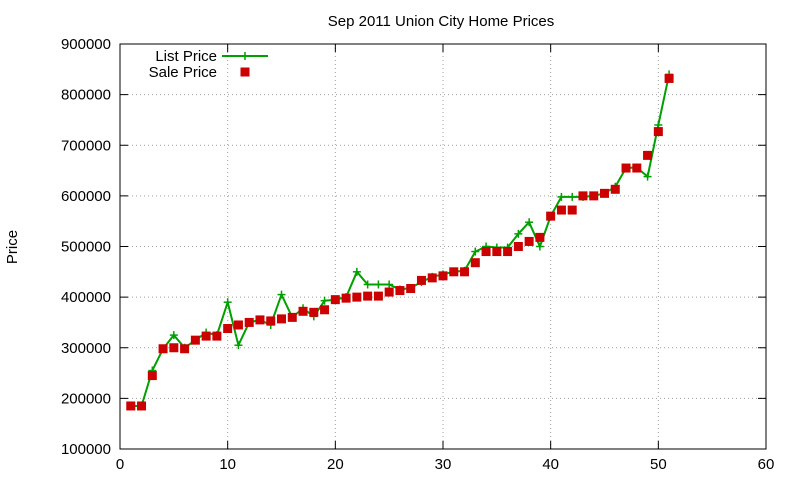 This screenshot has height=480, width=800. Describe the element at coordinates (86, 449) in the screenshot. I see `y-tick-label: 100000` at that location.